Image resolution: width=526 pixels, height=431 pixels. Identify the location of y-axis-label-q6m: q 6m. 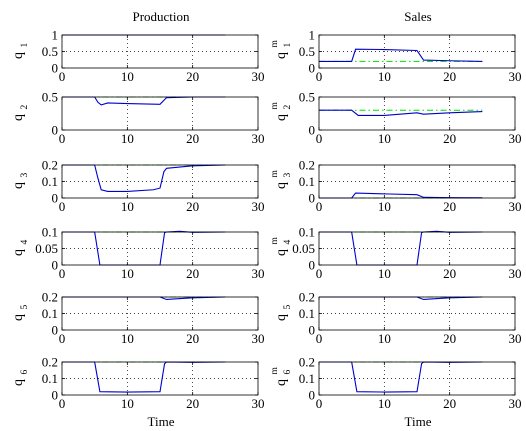
(281, 377).